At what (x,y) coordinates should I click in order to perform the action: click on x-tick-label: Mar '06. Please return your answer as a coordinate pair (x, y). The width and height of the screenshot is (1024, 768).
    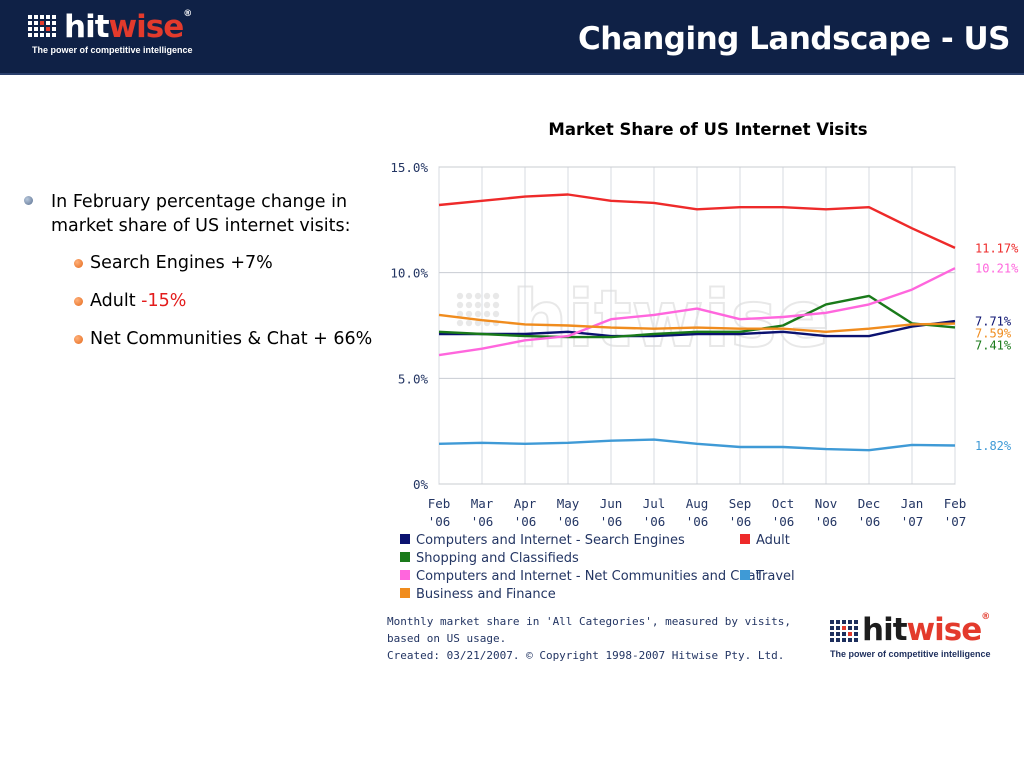
    Looking at the image, I should click on (482, 512).